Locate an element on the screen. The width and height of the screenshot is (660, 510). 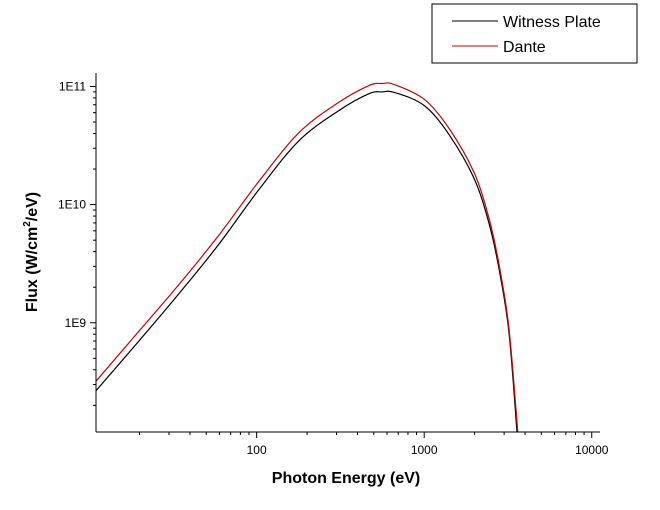
y-axis-title-sup: 2 is located at coordinates (27, 224).